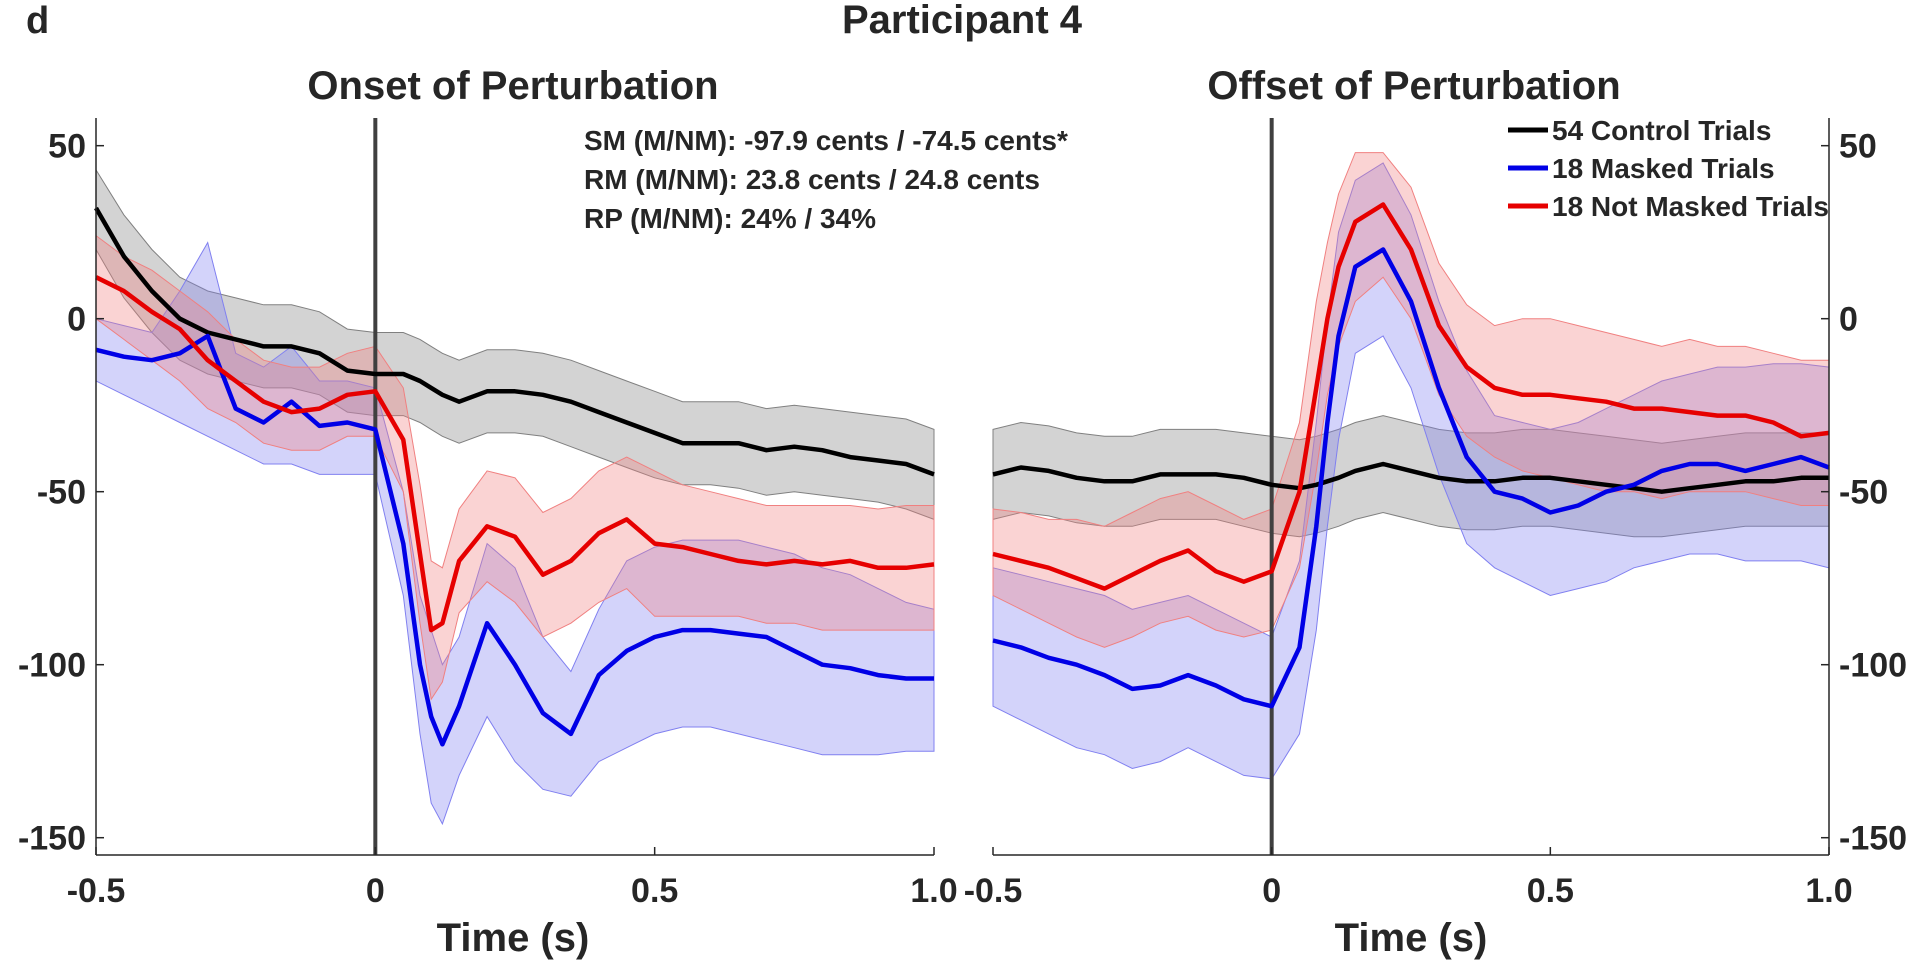  I want to click on annotation-rm: RM (M/NM): 23.8 cents / 24.8 cents, so click(812, 179).